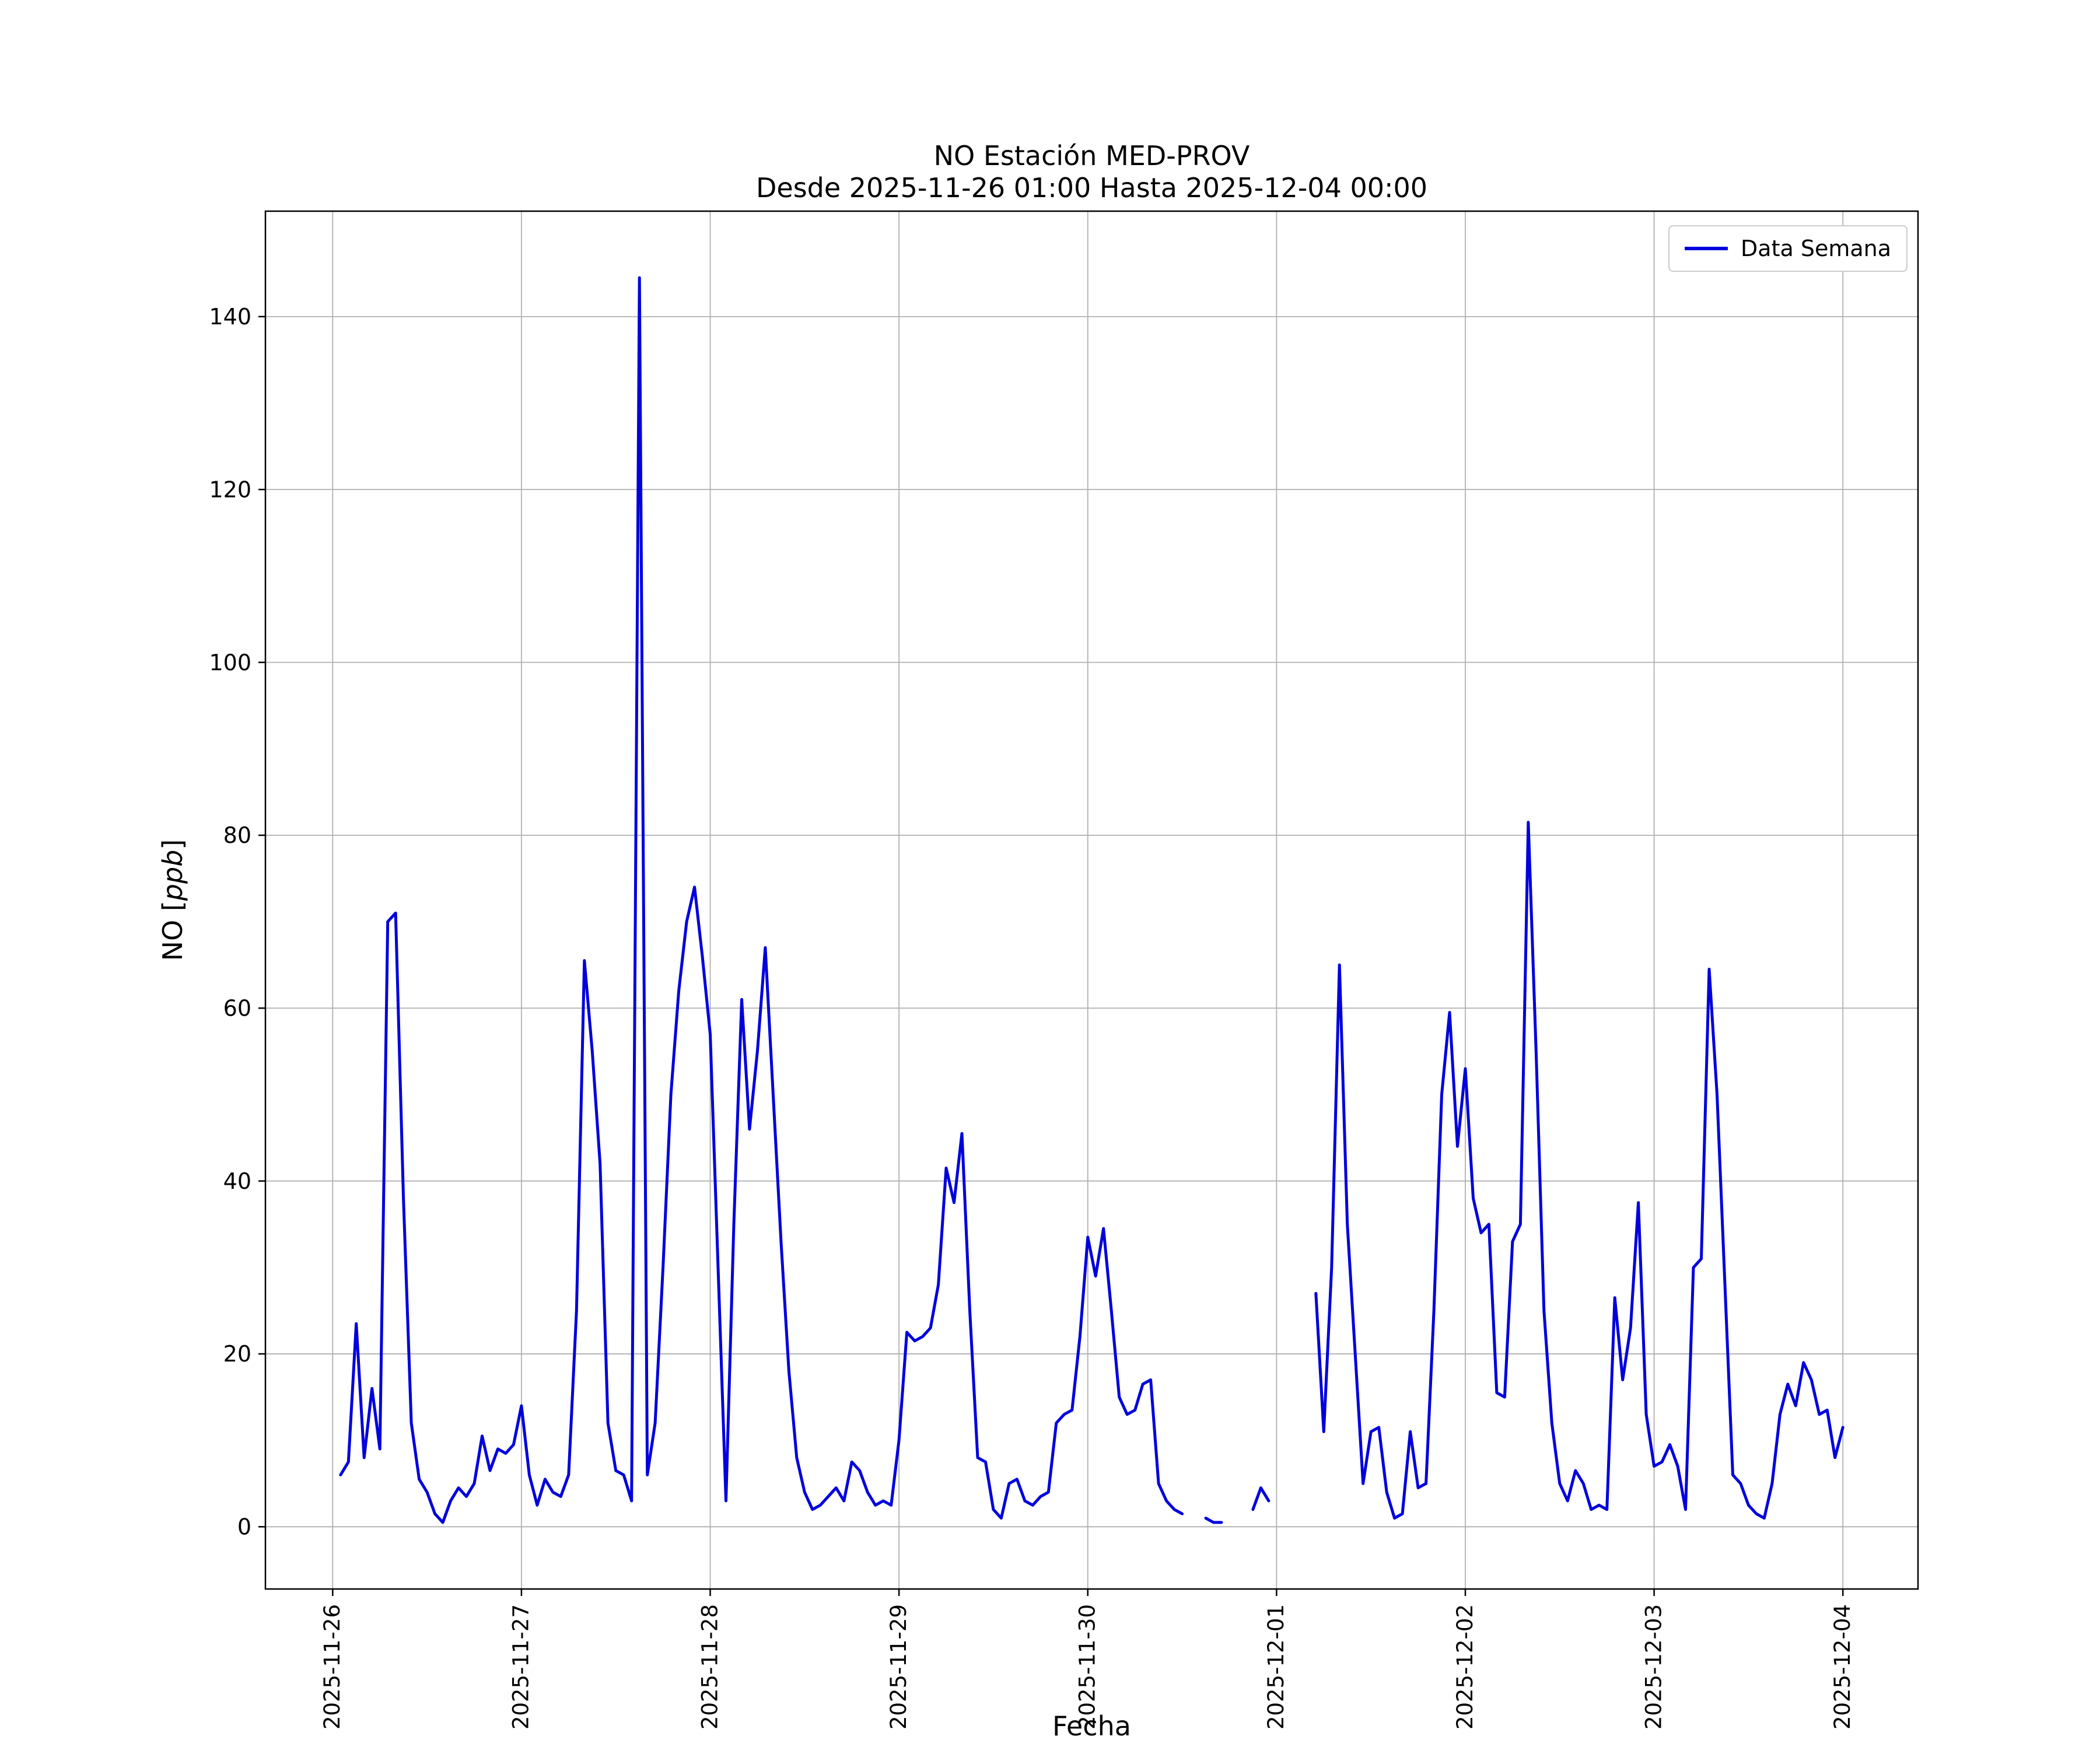  I want to click on y-axis-label: NO [ppb], so click(173, 900).